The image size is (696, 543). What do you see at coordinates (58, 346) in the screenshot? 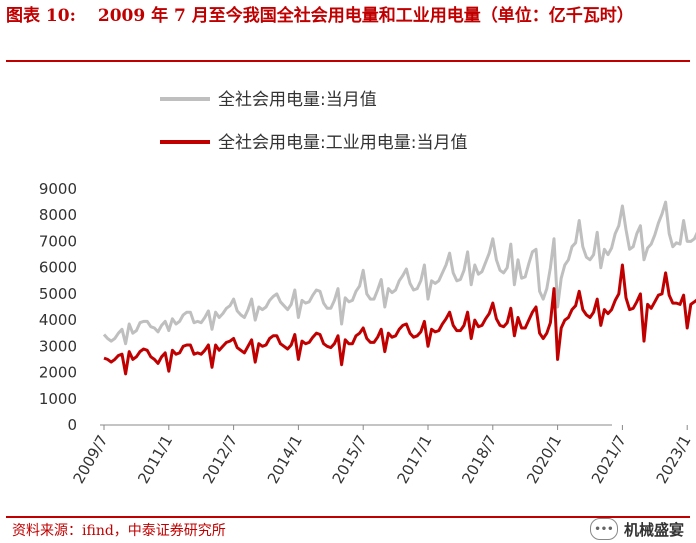
I see `y-tick-label: 3000` at bounding box center [58, 346].